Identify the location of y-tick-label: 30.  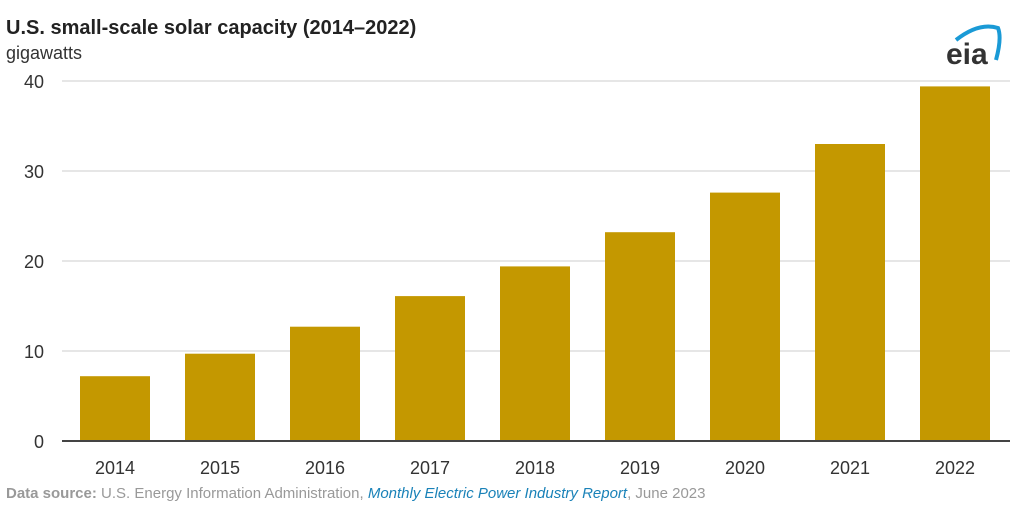
(34, 172).